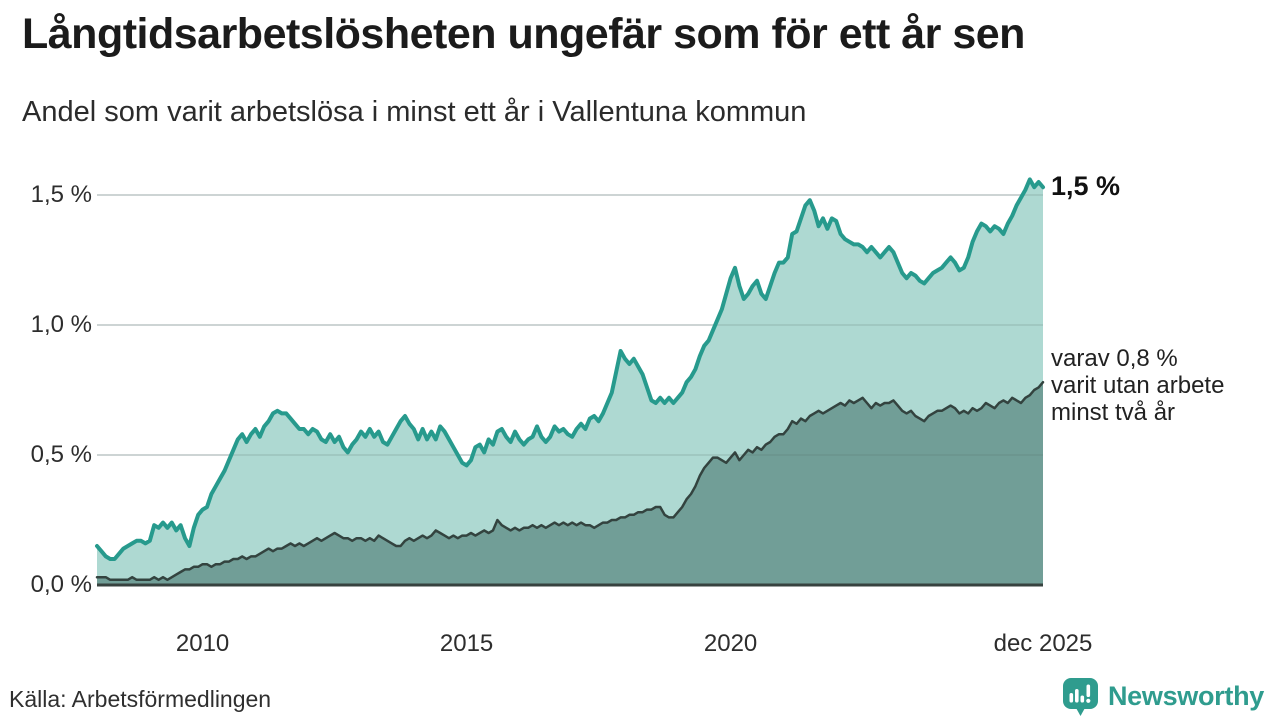 The image size is (1280, 720). I want to click on newsworthy-speech-bubble-chart-icon, so click(1080, 697).